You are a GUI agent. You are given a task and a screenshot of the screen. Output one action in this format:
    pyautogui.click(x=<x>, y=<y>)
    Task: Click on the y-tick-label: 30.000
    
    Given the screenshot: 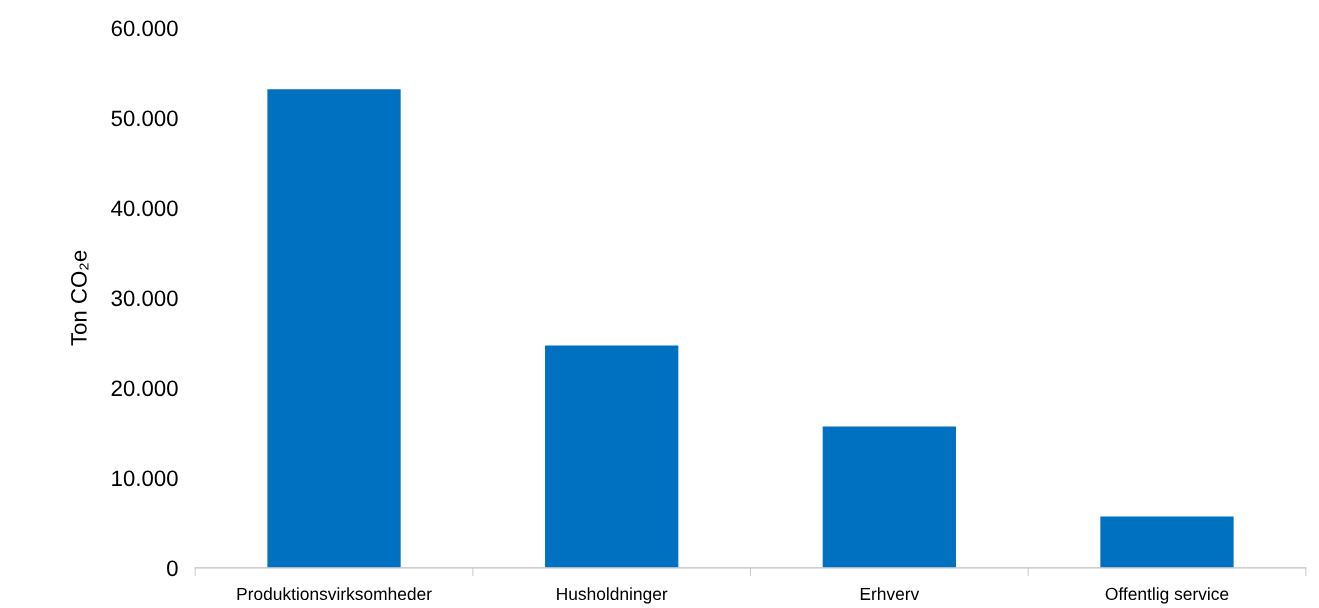 What is the action you would take?
    pyautogui.click(x=144, y=298)
    